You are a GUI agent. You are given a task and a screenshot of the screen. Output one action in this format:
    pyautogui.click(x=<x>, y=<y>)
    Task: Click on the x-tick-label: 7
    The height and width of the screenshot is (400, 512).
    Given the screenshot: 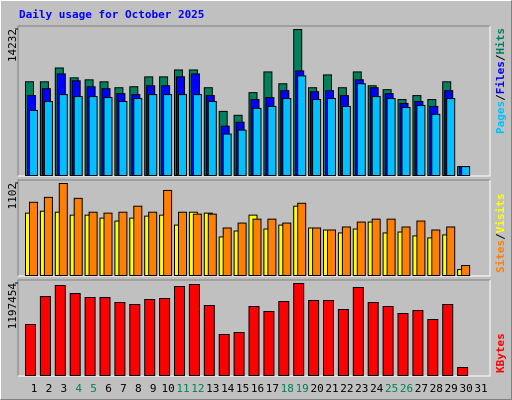 What is the action you would take?
    pyautogui.click(x=123, y=388)
    